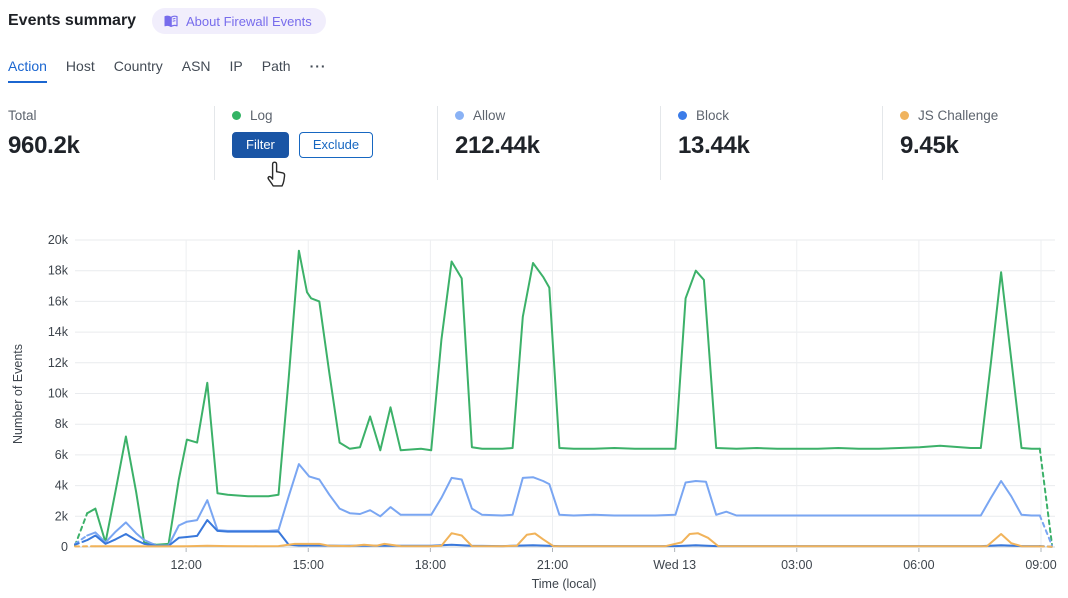 The image size is (1068, 598). Describe the element at coordinates (64, 547) in the screenshot. I see `y-tick-label: 0` at that location.